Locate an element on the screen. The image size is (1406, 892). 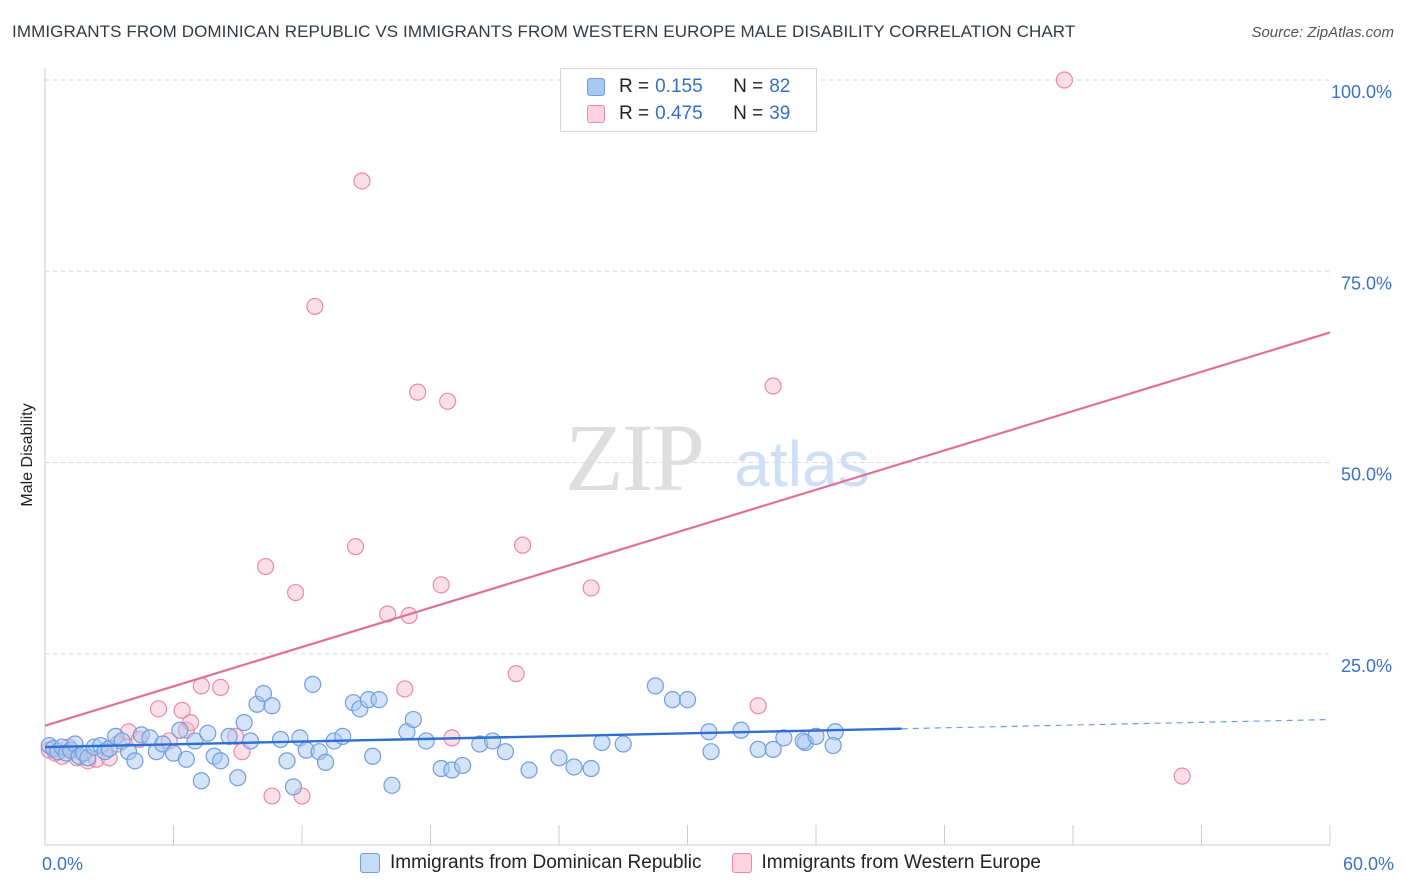
trend-line-dominican-extension is located at coordinates (1116, 724).